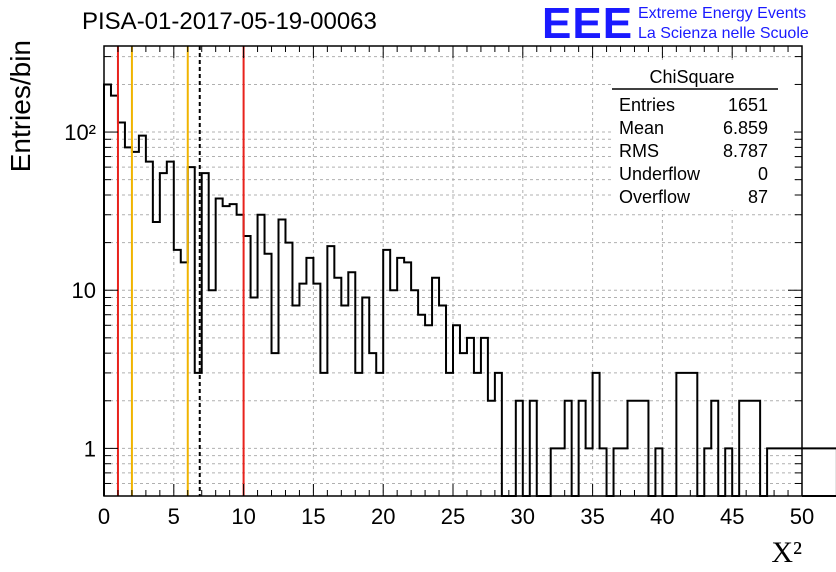 The height and width of the screenshot is (572, 836). I want to click on x-tick-label: 5, so click(174, 516).